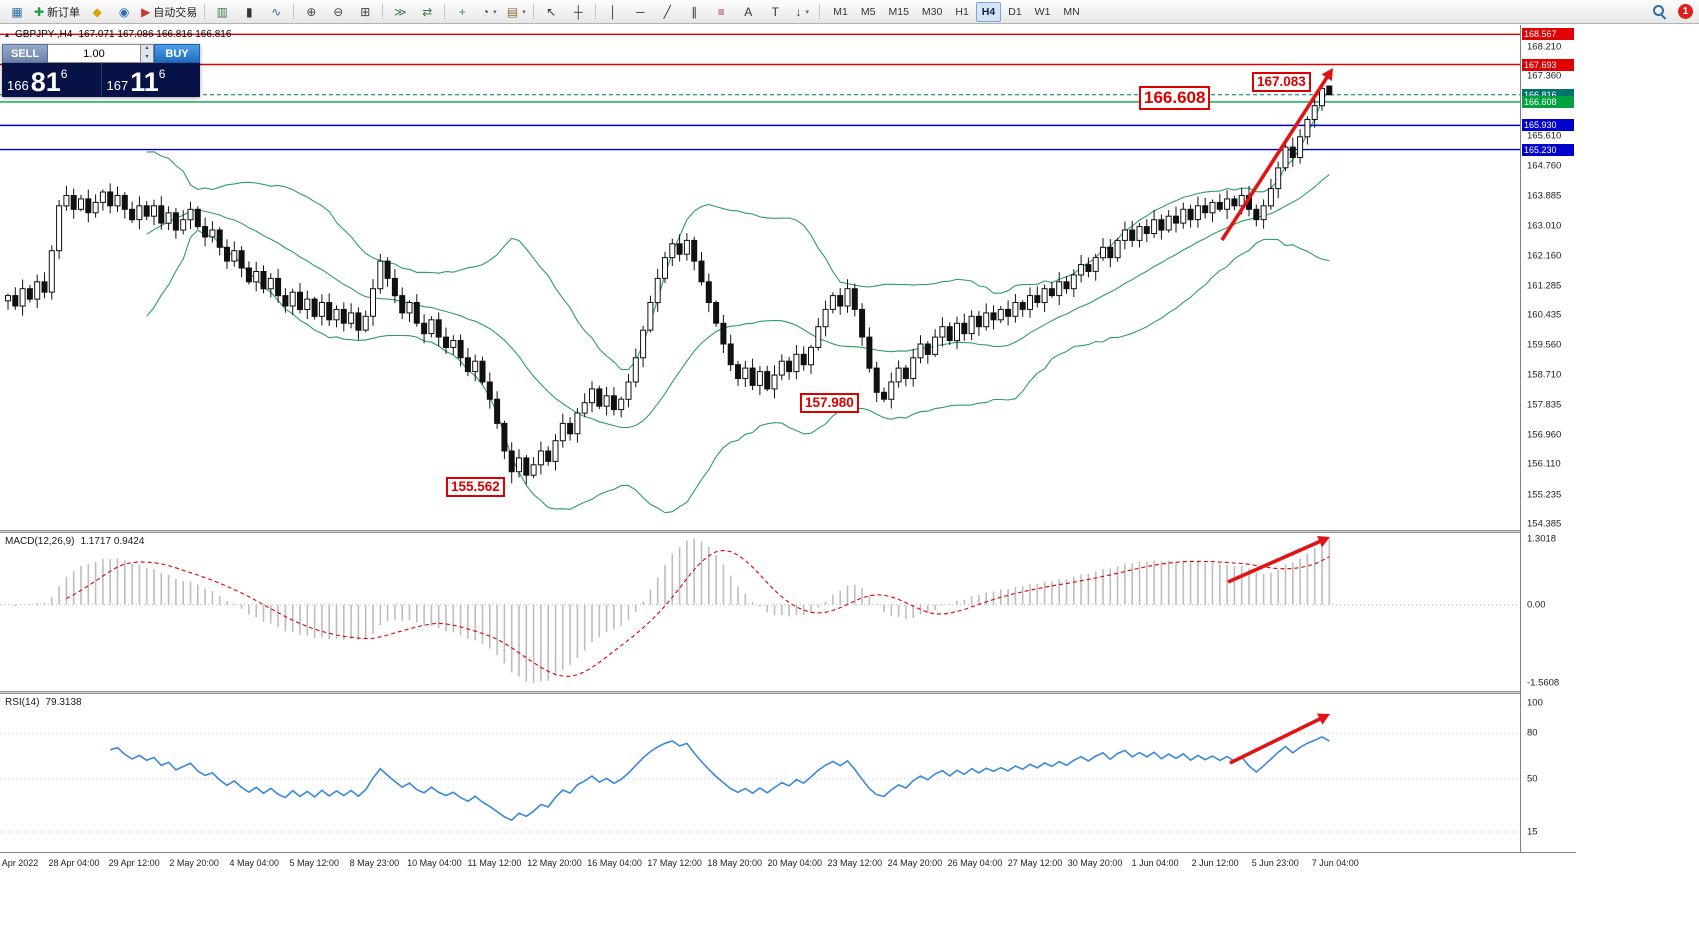  I want to click on time-axis-label: 5 Jun 23:00, so click(1275, 863).